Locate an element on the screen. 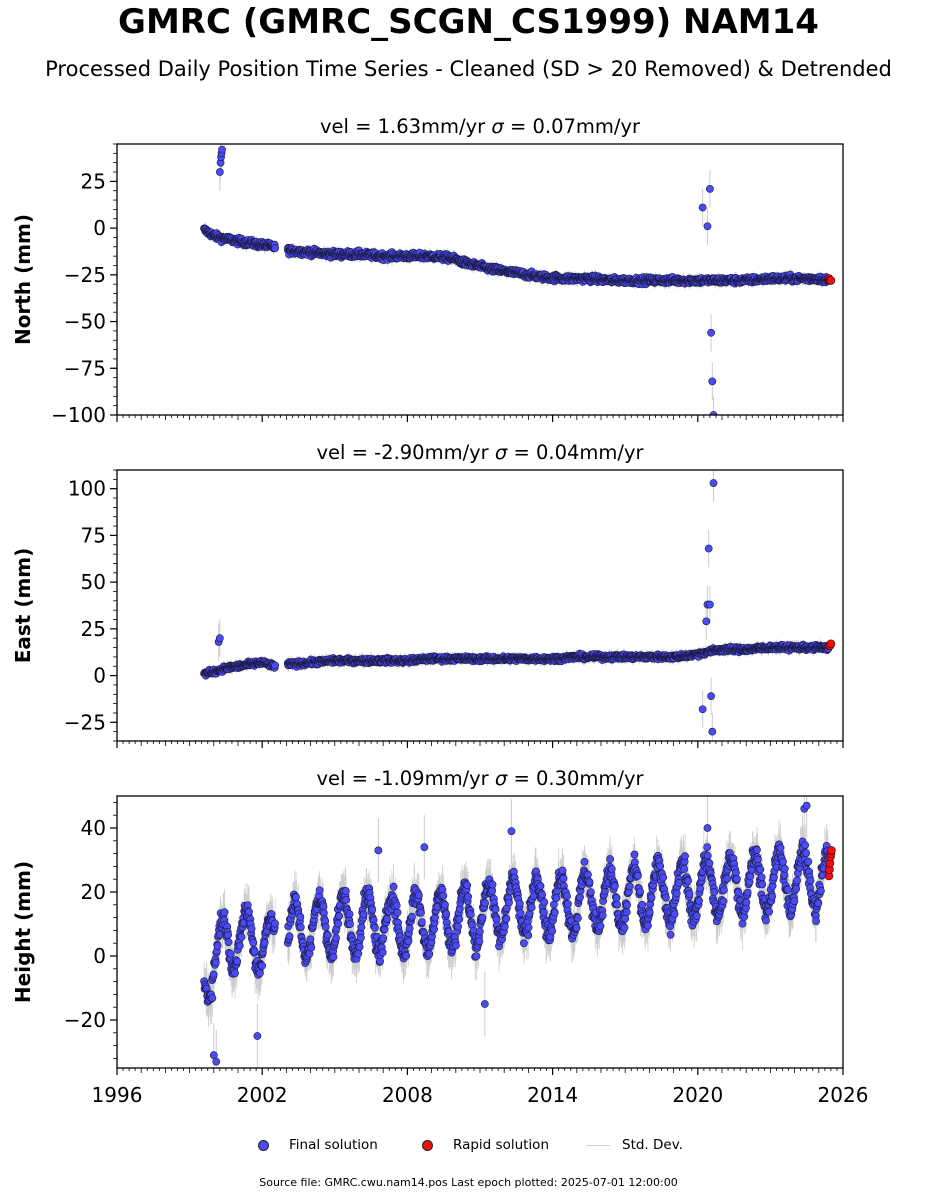 The width and height of the screenshot is (937, 1200). vel-text: vel = -2.90mm/yr is located at coordinates (405, 452).